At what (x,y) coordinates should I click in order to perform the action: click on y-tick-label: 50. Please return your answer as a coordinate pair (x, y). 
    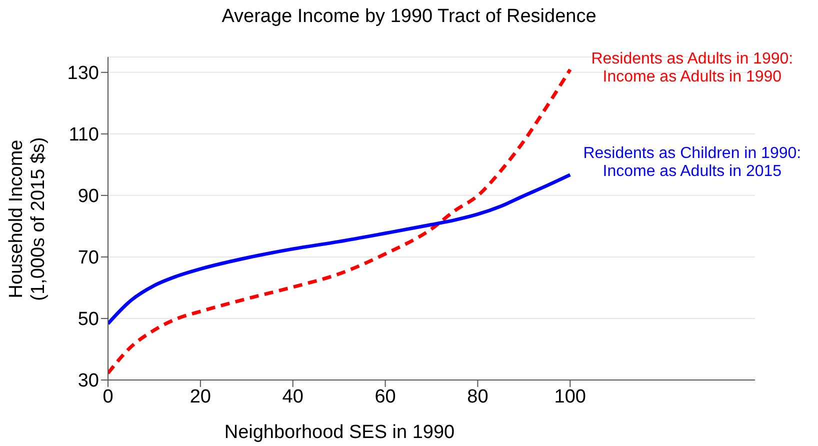
    Looking at the image, I should click on (88, 319).